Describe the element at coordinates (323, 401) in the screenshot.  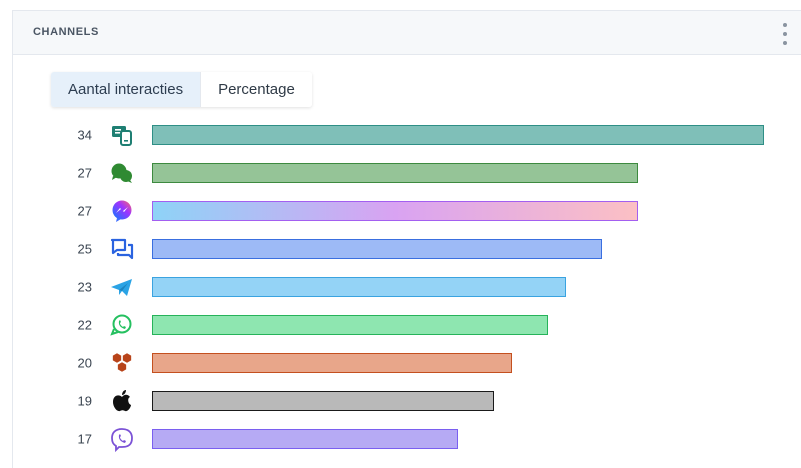
I see `bar-apple` at that location.